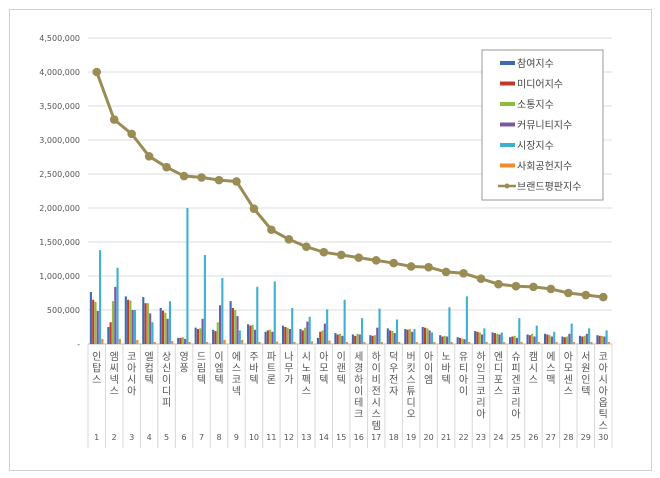  I want to click on category-label-char: 템, so click(376, 426).